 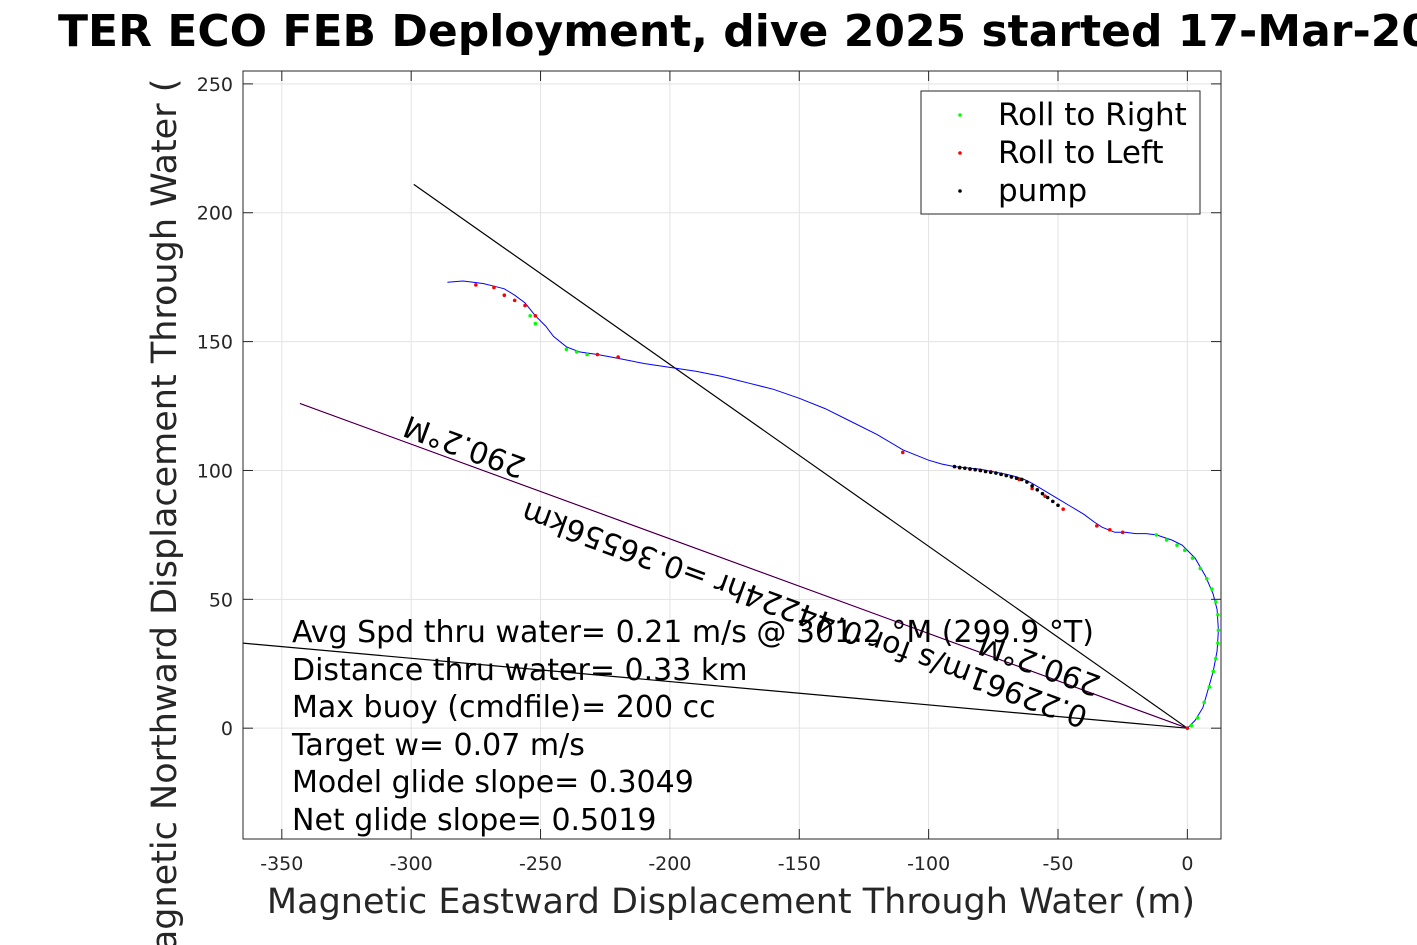 What do you see at coordinates (215, 471) in the screenshot?
I see `y-tick-label: 100` at bounding box center [215, 471].